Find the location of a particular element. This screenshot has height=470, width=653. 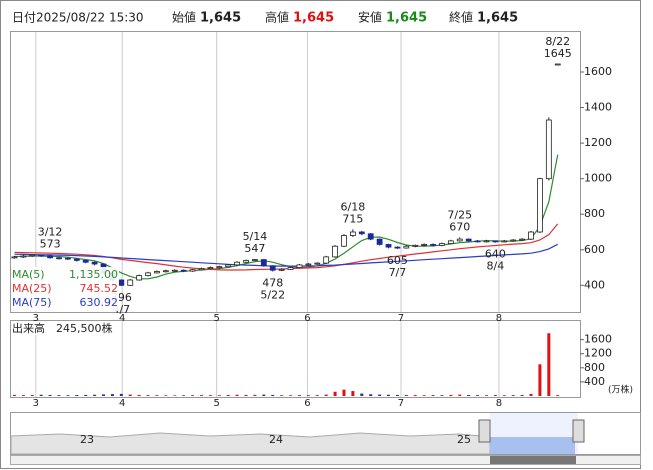

annotation-value: 605 is located at coordinates (397, 260).